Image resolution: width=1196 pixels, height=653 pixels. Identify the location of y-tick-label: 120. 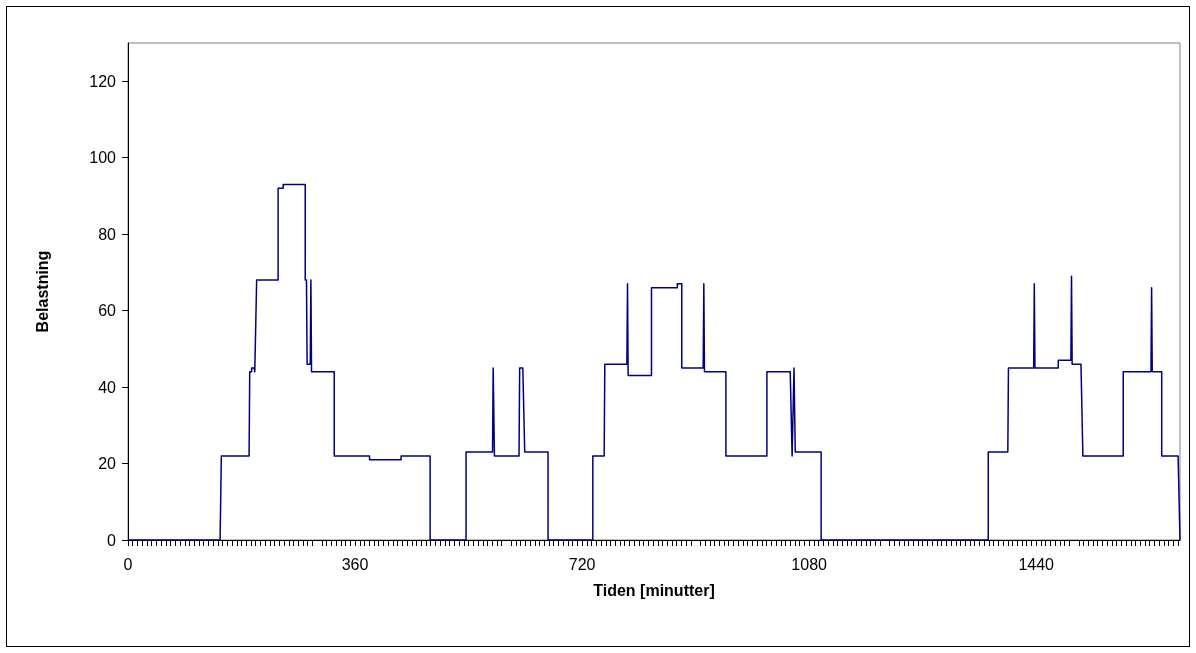
(103, 81).